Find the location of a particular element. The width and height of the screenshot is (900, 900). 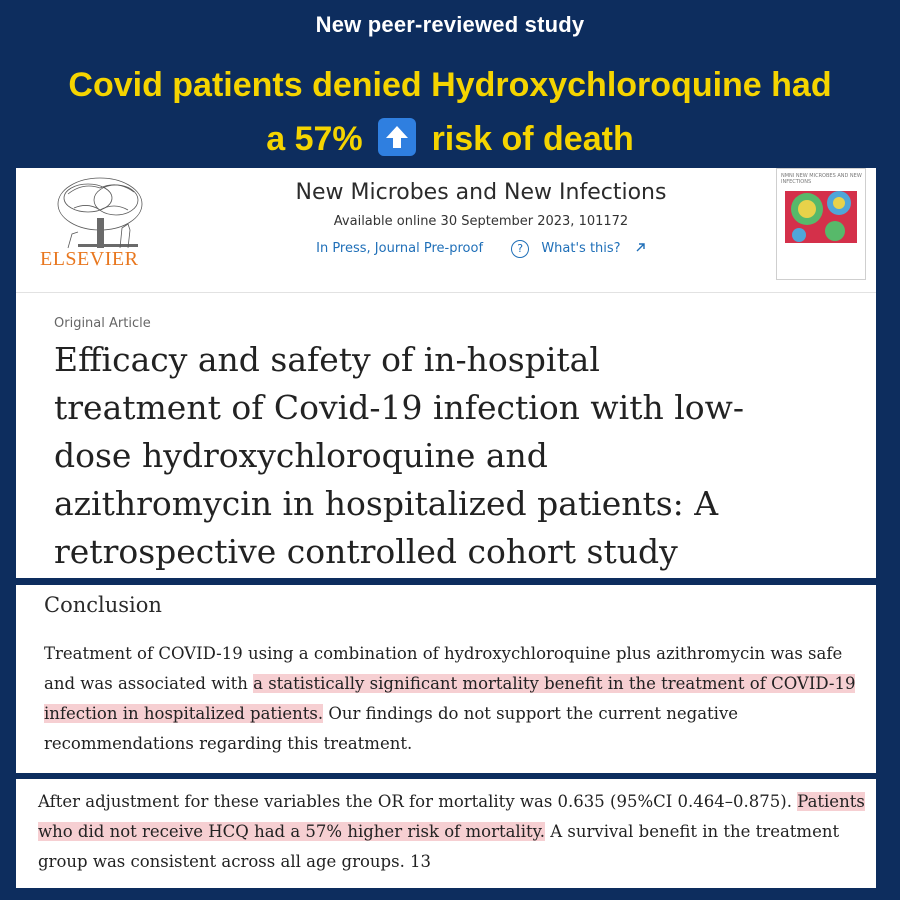

headline-percent: a 57% is located at coordinates (314, 139).